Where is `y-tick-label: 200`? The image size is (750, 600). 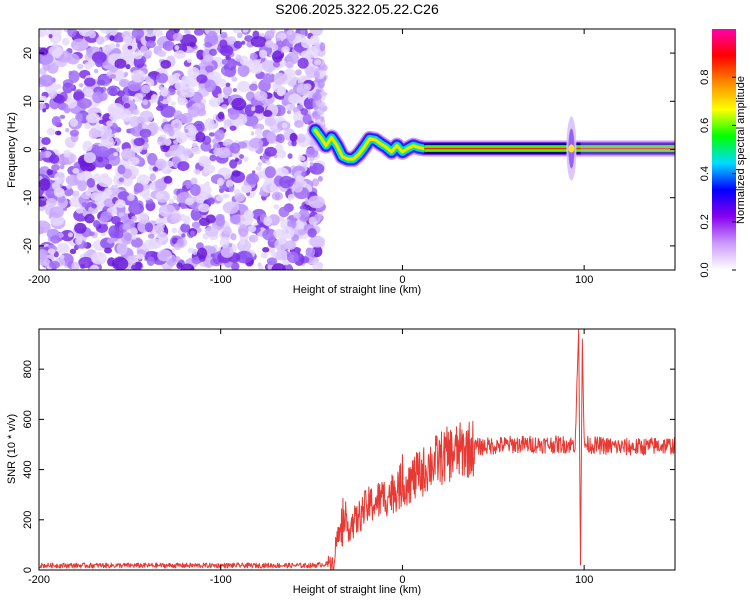
y-tick-label: 200 is located at coordinates (28, 520).